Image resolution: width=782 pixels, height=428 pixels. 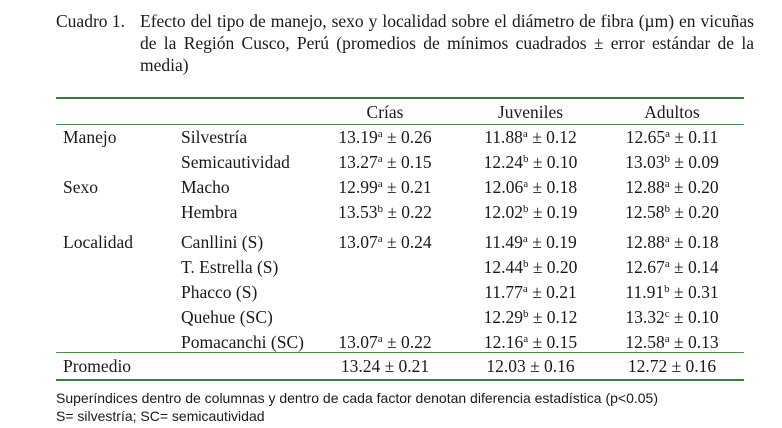 I want to click on factor-label: Sexo, so click(x=80, y=187).